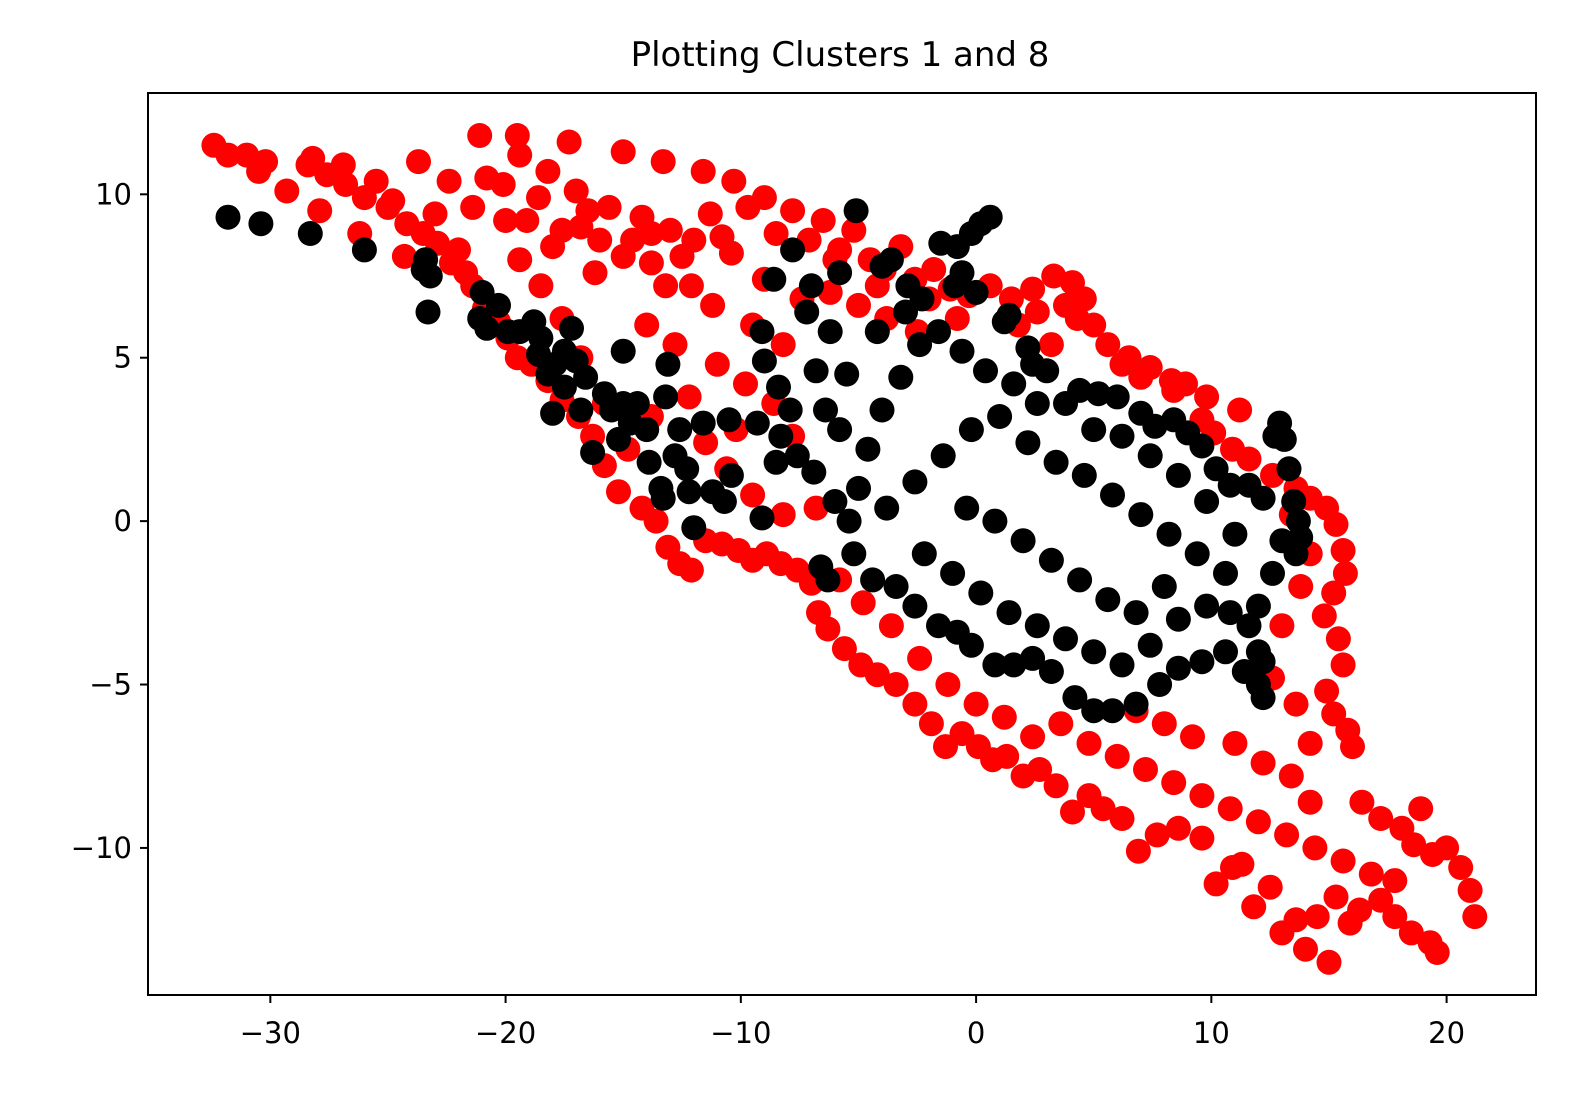  I want to click on x-tick-label: 0, so click(976, 1033).